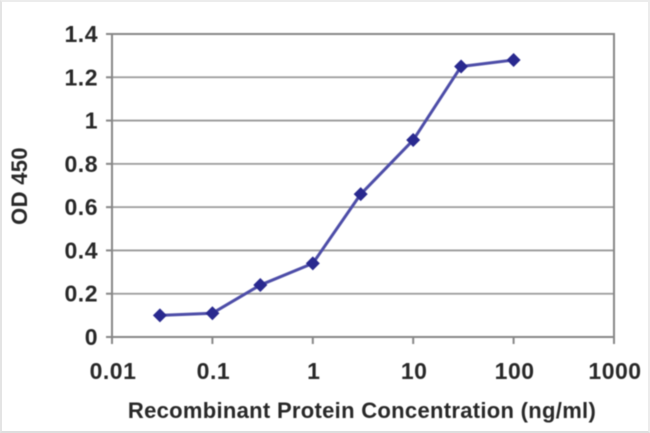 The image size is (650, 433). What do you see at coordinates (19, 186) in the screenshot?
I see `y-axis-title: OD 450` at bounding box center [19, 186].